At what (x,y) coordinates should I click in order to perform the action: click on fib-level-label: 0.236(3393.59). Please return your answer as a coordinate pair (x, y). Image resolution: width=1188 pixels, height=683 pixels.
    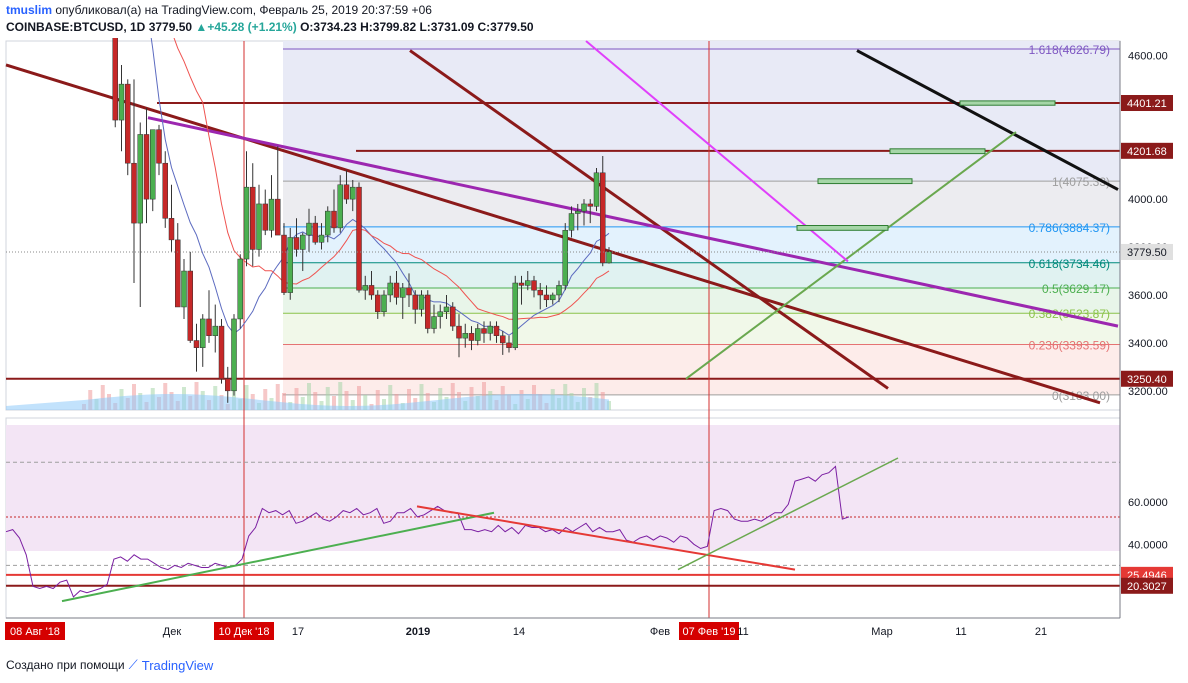
    Looking at the image, I should click on (1069, 345).